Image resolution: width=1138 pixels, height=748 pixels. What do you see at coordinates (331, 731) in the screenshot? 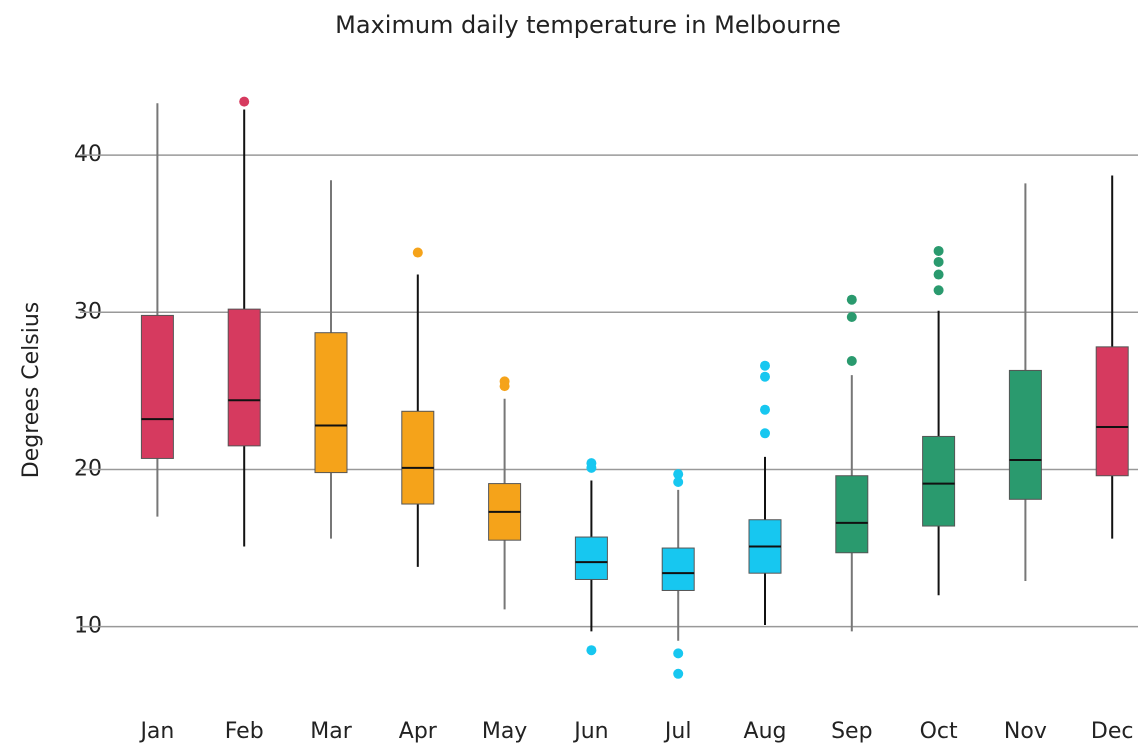
I see `x-tick-label: Mar` at bounding box center [331, 731].